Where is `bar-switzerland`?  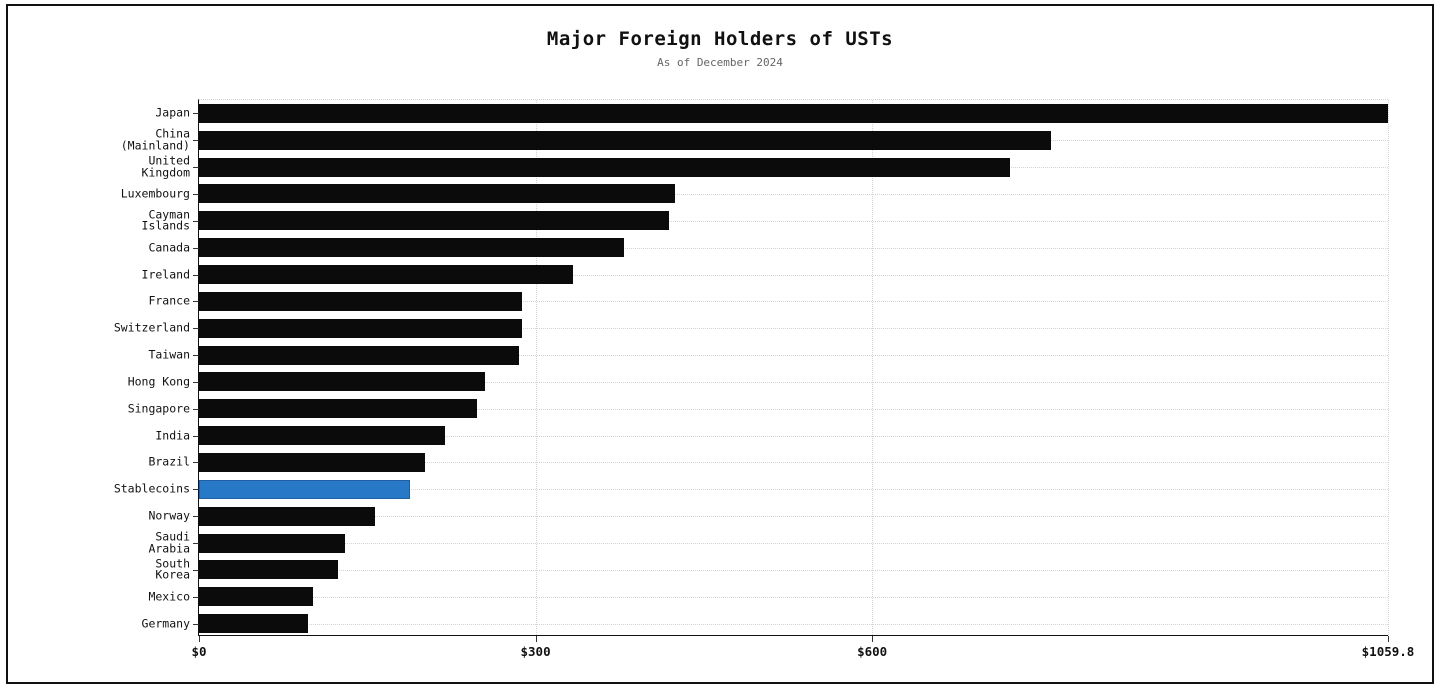 bar-switzerland is located at coordinates (361, 328).